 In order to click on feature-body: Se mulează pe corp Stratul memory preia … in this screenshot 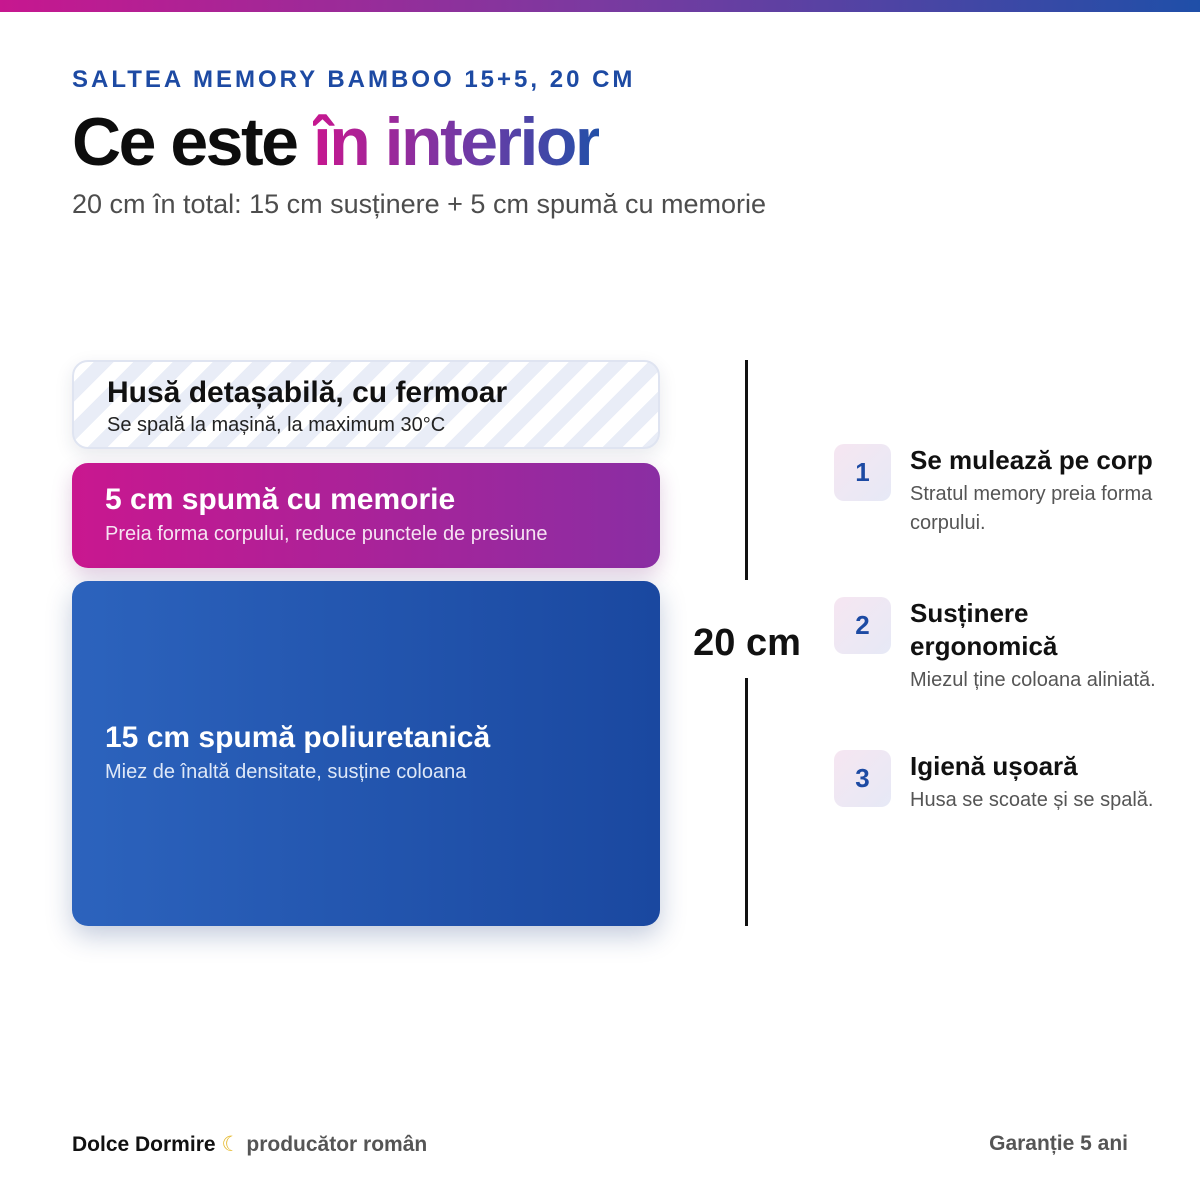, I will do `click(1035, 491)`.